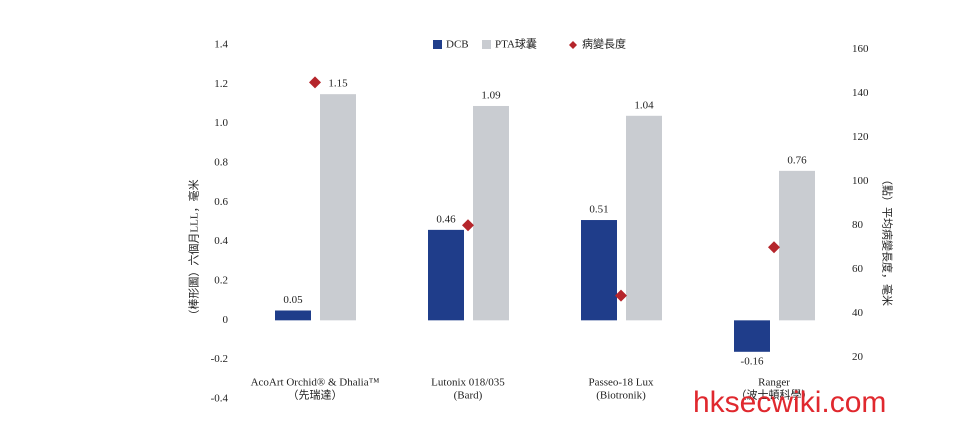 This screenshot has height=427, width=955. Describe the element at coordinates (516, 44) in the screenshot. I see `legend-label: PTA球囊` at that location.